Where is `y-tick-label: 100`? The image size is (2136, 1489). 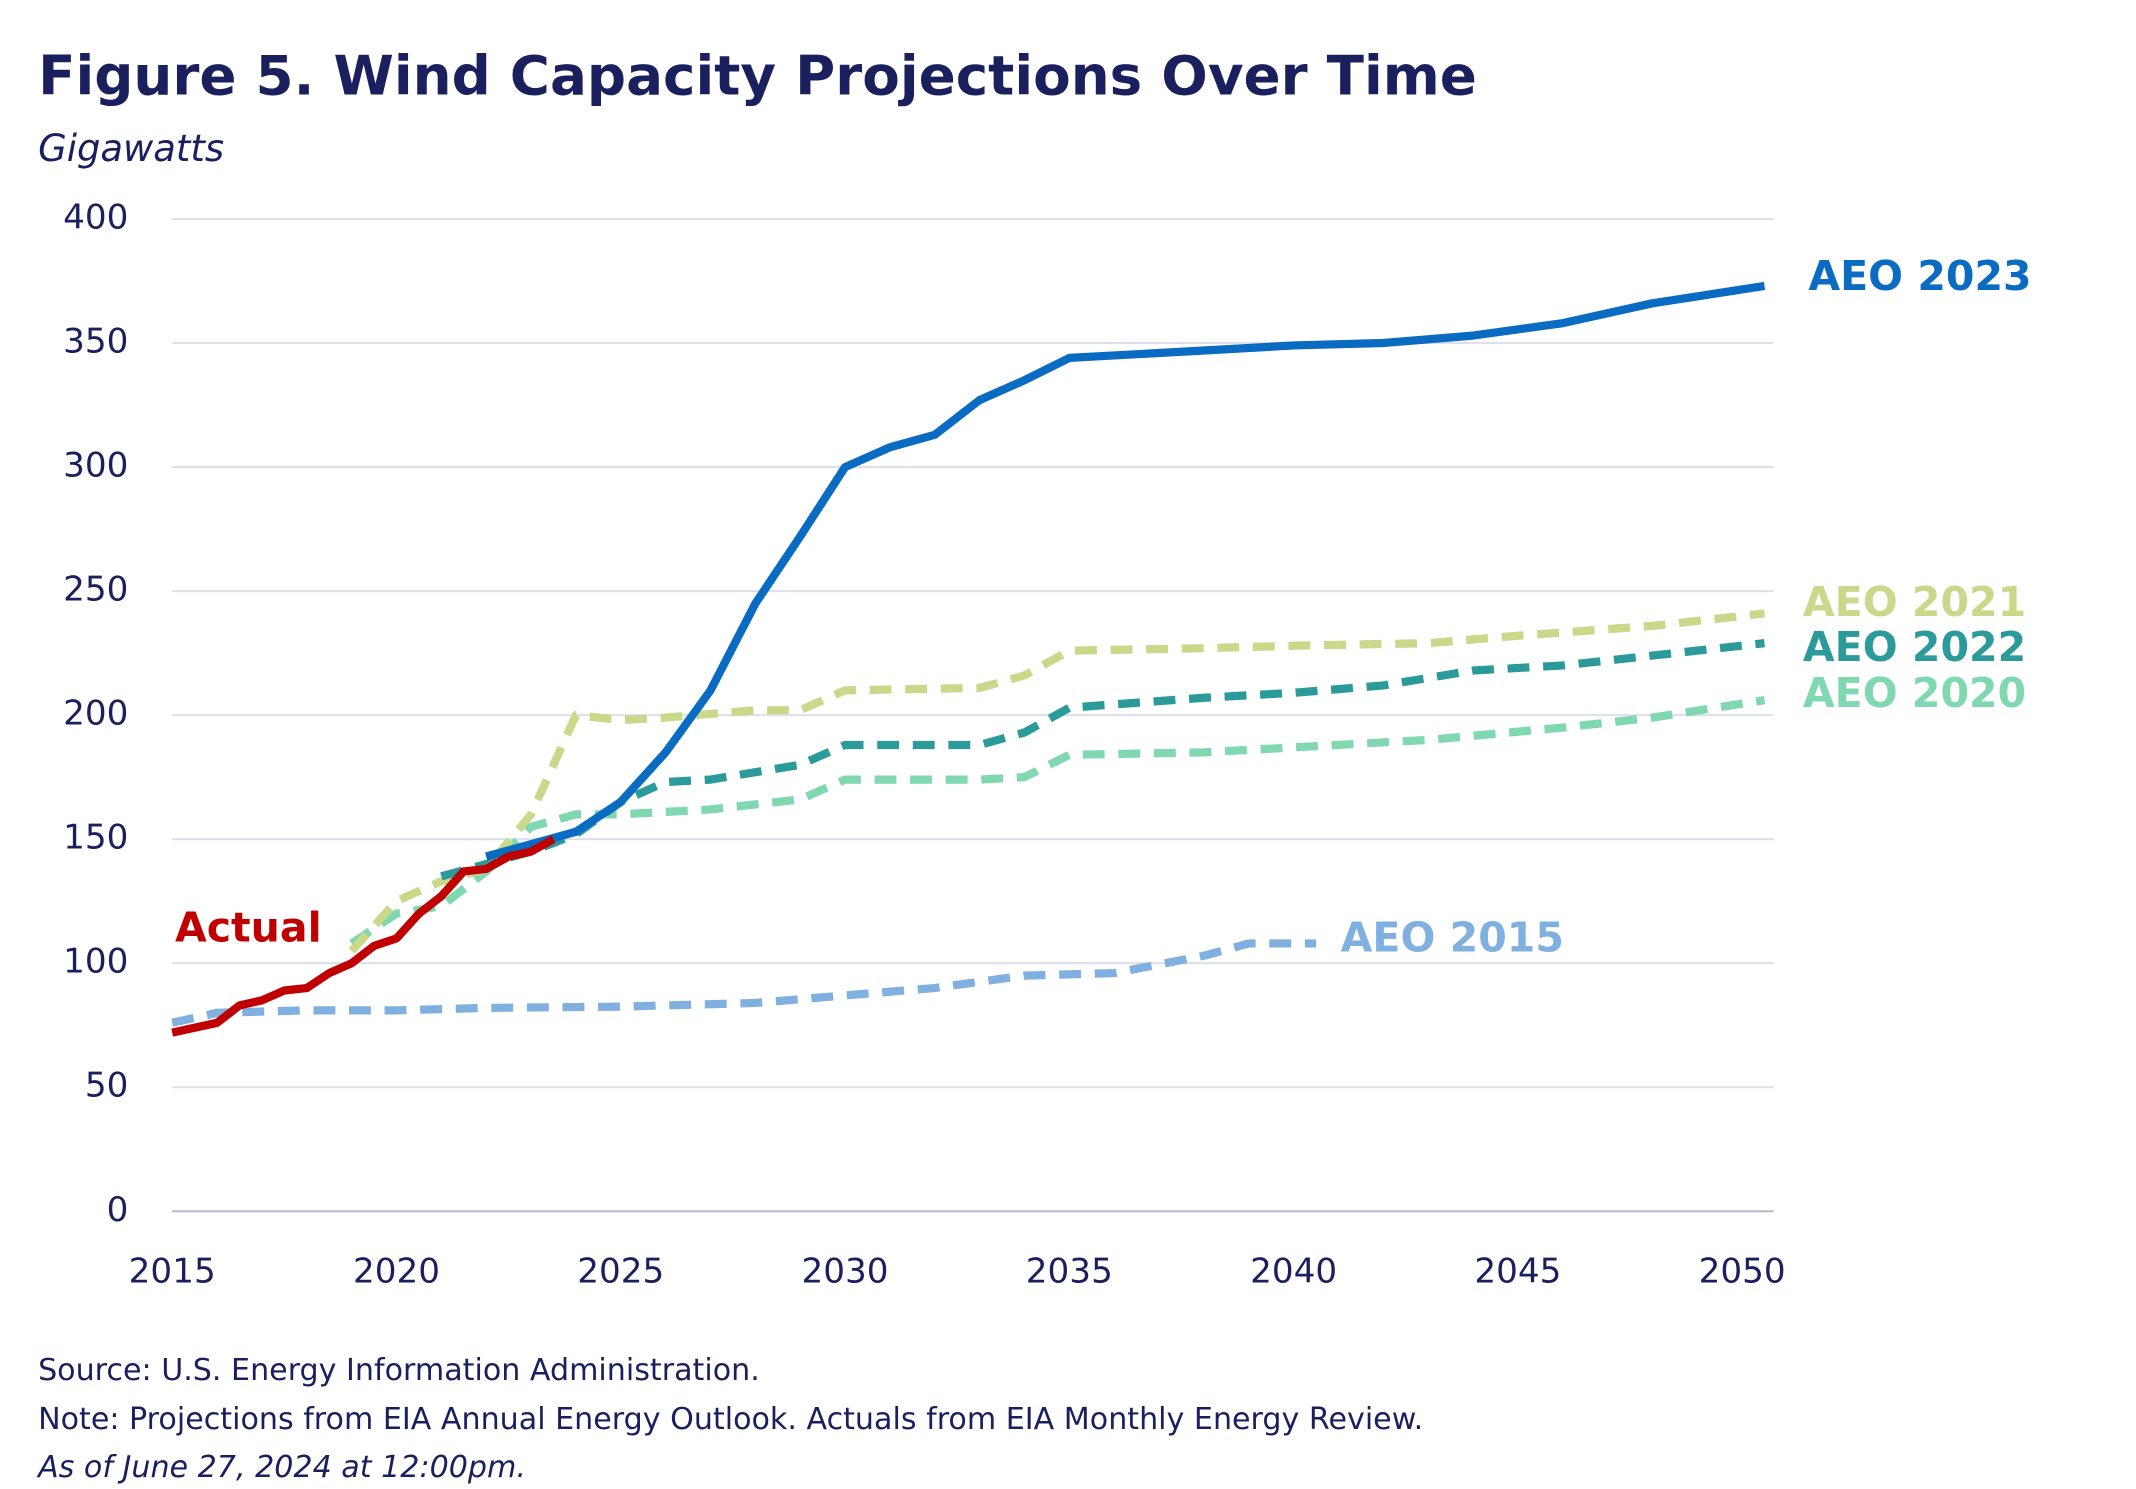 y-tick-label: 100 is located at coordinates (95, 962).